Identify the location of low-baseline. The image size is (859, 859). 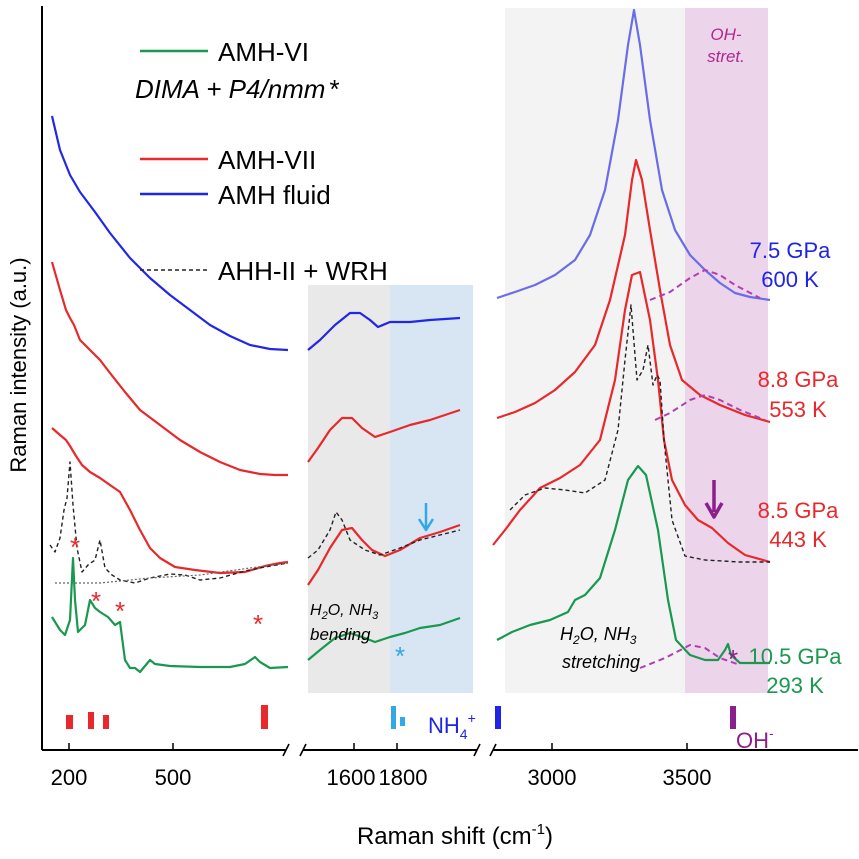
(172, 573).